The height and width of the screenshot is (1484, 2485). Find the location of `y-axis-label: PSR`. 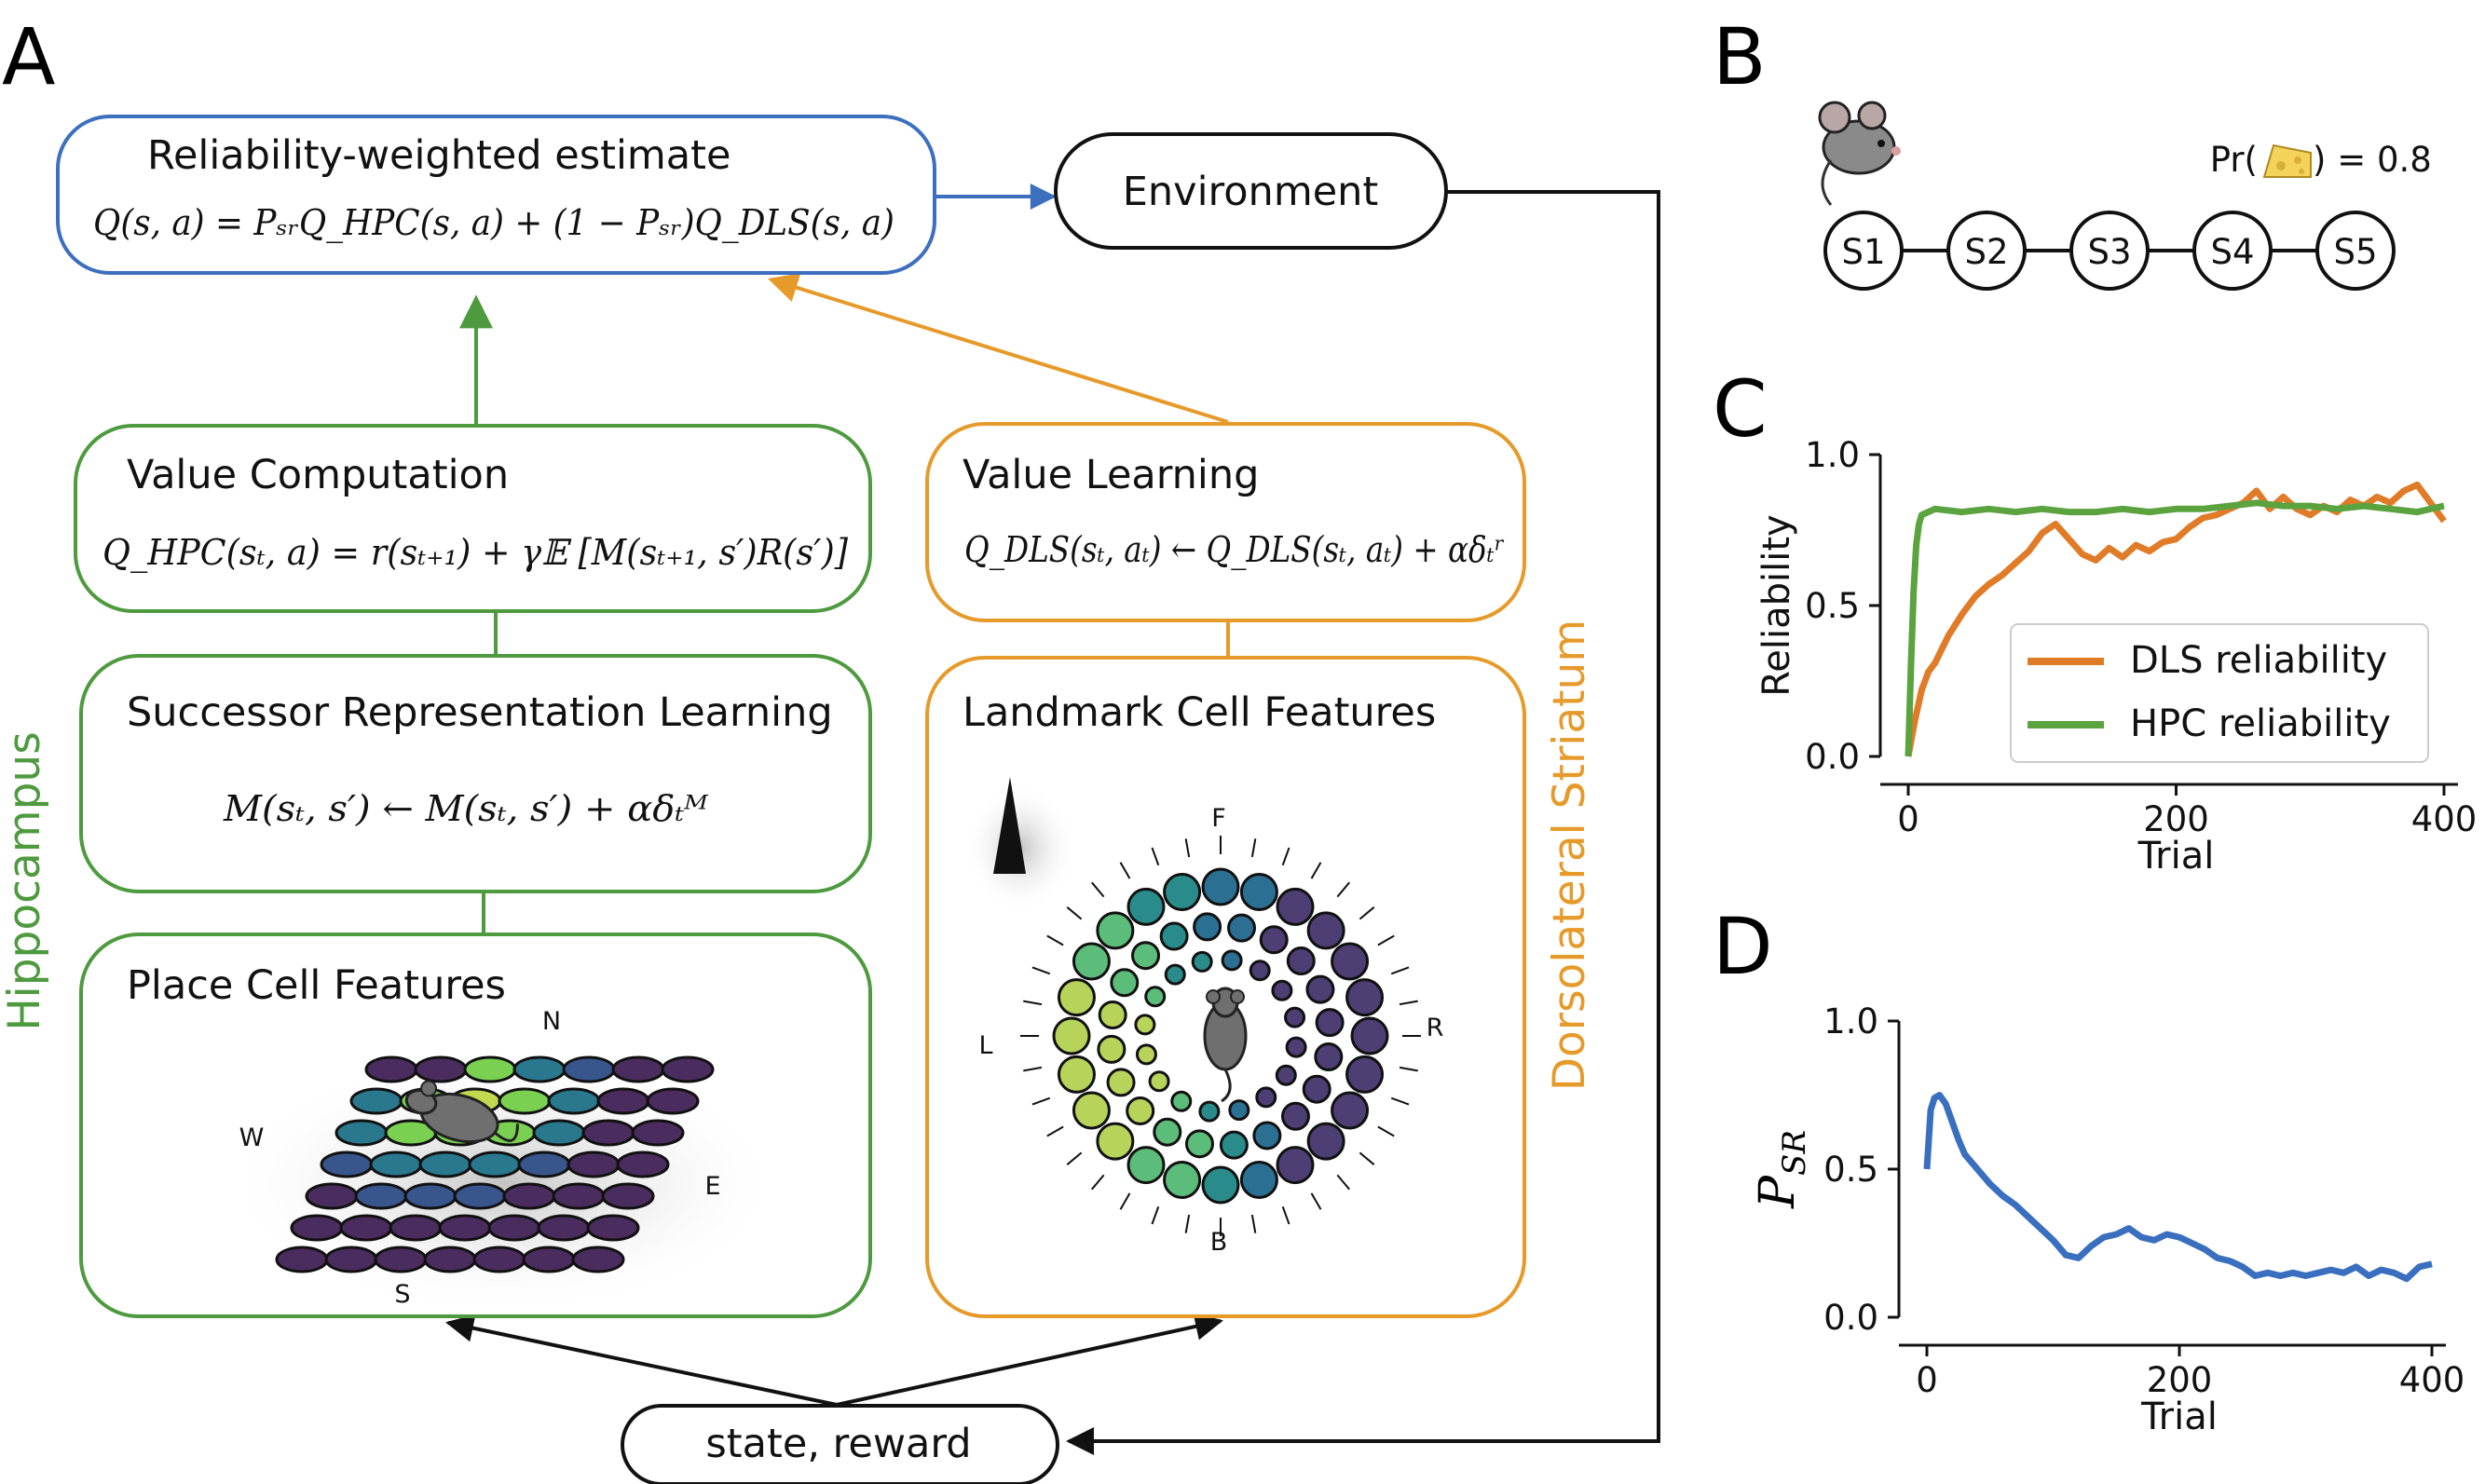

y-axis-label: PSR is located at coordinates (1781, 1169).